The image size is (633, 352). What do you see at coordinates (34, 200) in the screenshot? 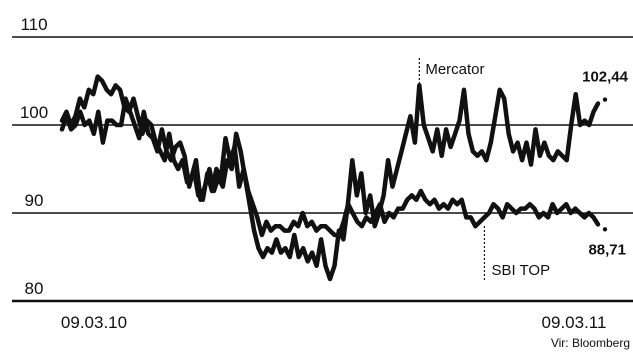
I see `y-tick-label-90: 90` at bounding box center [34, 200].